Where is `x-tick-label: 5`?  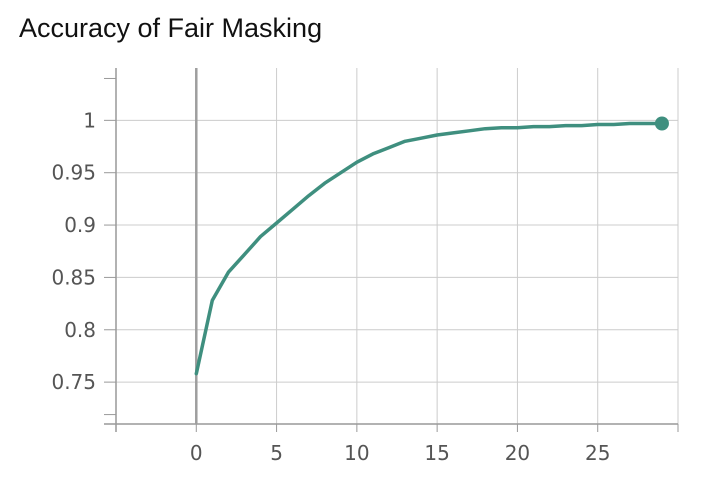 x-tick-label: 5 is located at coordinates (276, 453).